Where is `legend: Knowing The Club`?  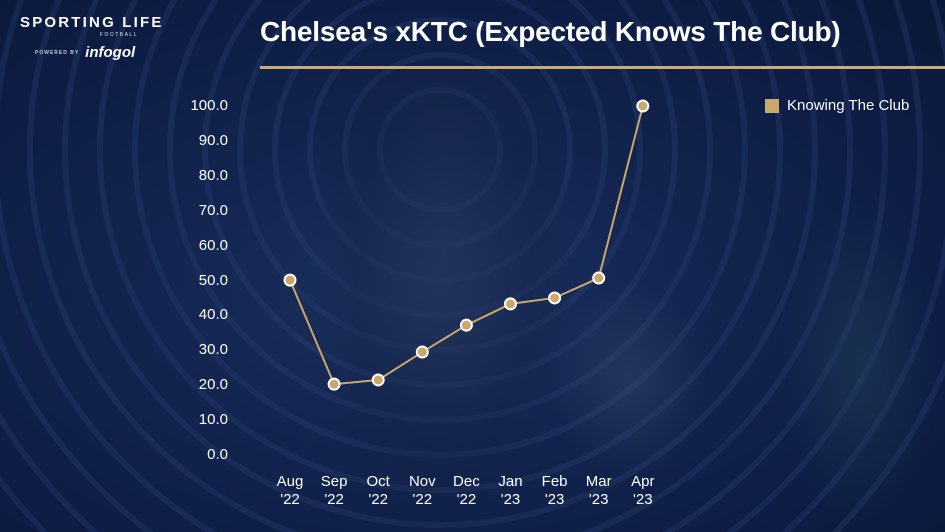
legend: Knowing The Club is located at coordinates (837, 105).